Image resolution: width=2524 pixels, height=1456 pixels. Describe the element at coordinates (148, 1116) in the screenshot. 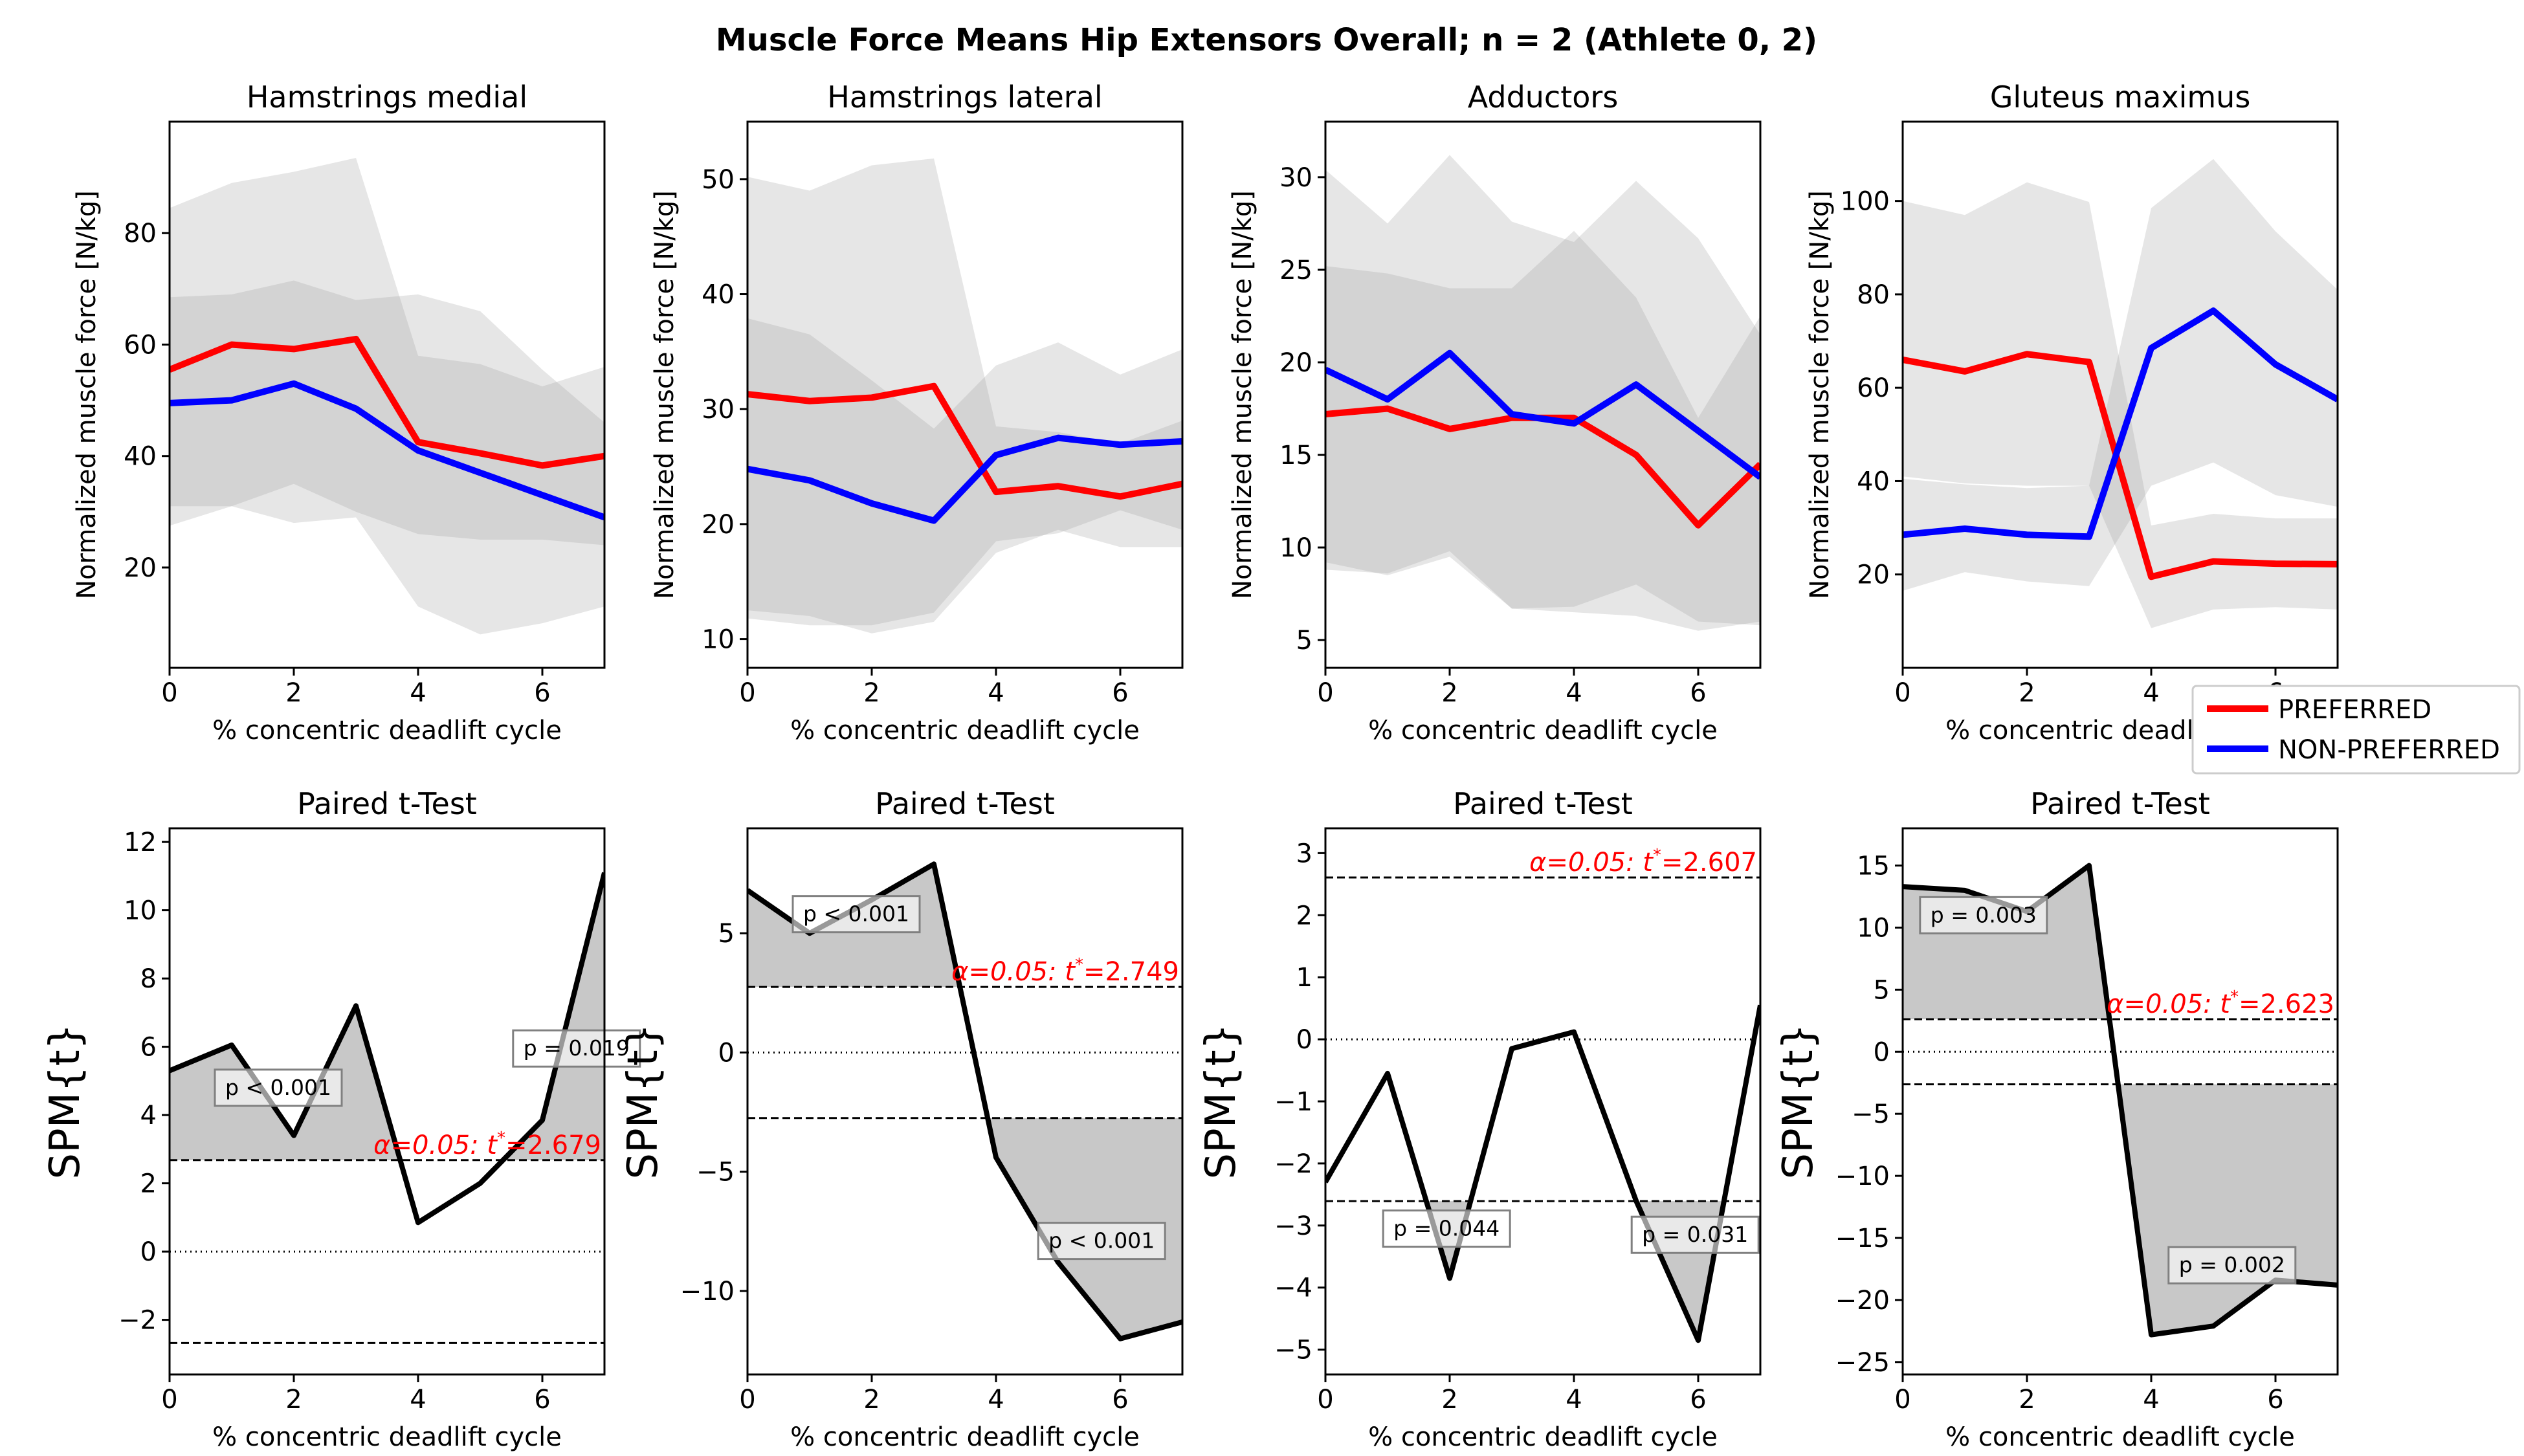

I see `y-tick-label: 4` at that location.